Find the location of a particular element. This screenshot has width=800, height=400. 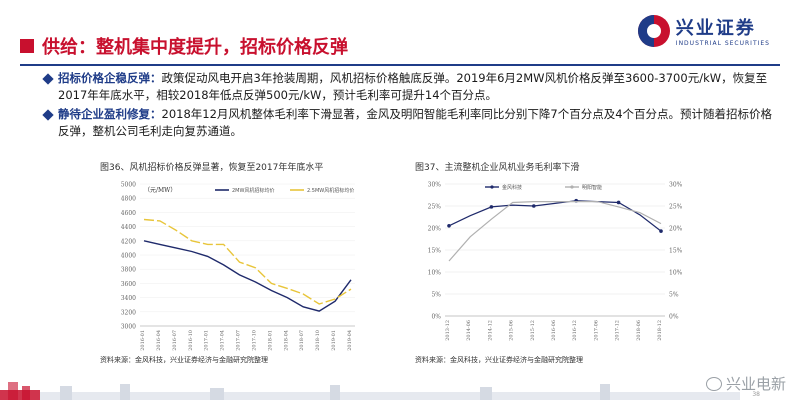

x-tick-label: 2016-04 is located at coordinates (159, 340).